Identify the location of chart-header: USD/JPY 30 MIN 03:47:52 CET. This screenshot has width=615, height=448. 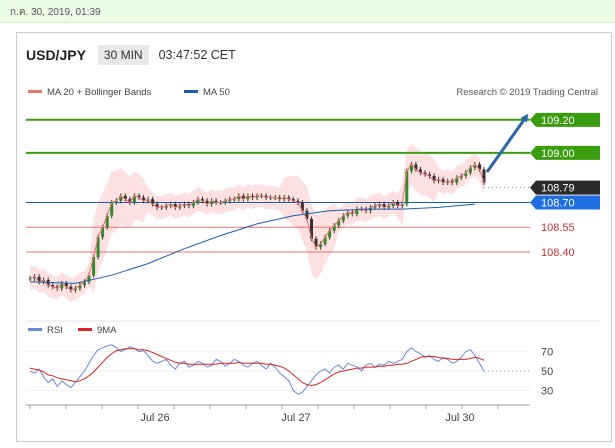
(131, 55).